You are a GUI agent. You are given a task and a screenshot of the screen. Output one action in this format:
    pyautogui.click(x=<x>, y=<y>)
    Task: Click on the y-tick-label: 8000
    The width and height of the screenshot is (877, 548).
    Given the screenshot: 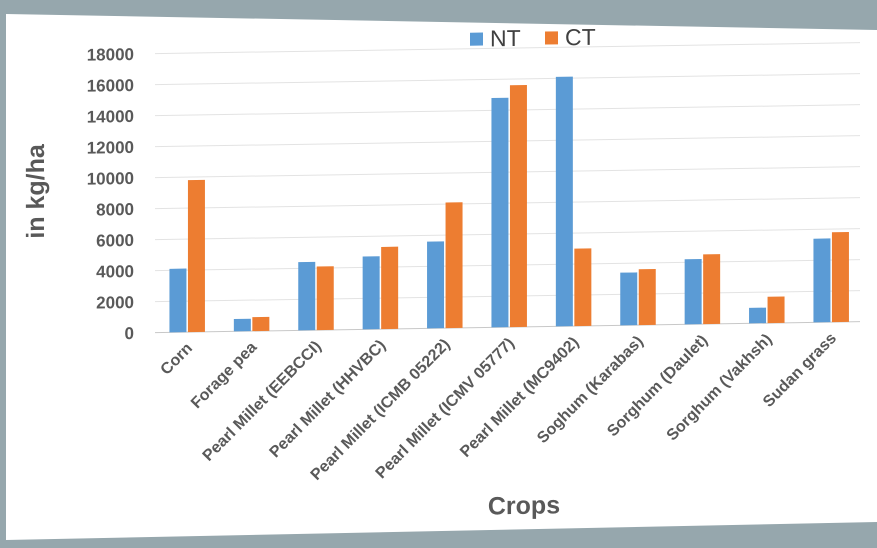 What is the action you would take?
    pyautogui.click(x=115, y=210)
    